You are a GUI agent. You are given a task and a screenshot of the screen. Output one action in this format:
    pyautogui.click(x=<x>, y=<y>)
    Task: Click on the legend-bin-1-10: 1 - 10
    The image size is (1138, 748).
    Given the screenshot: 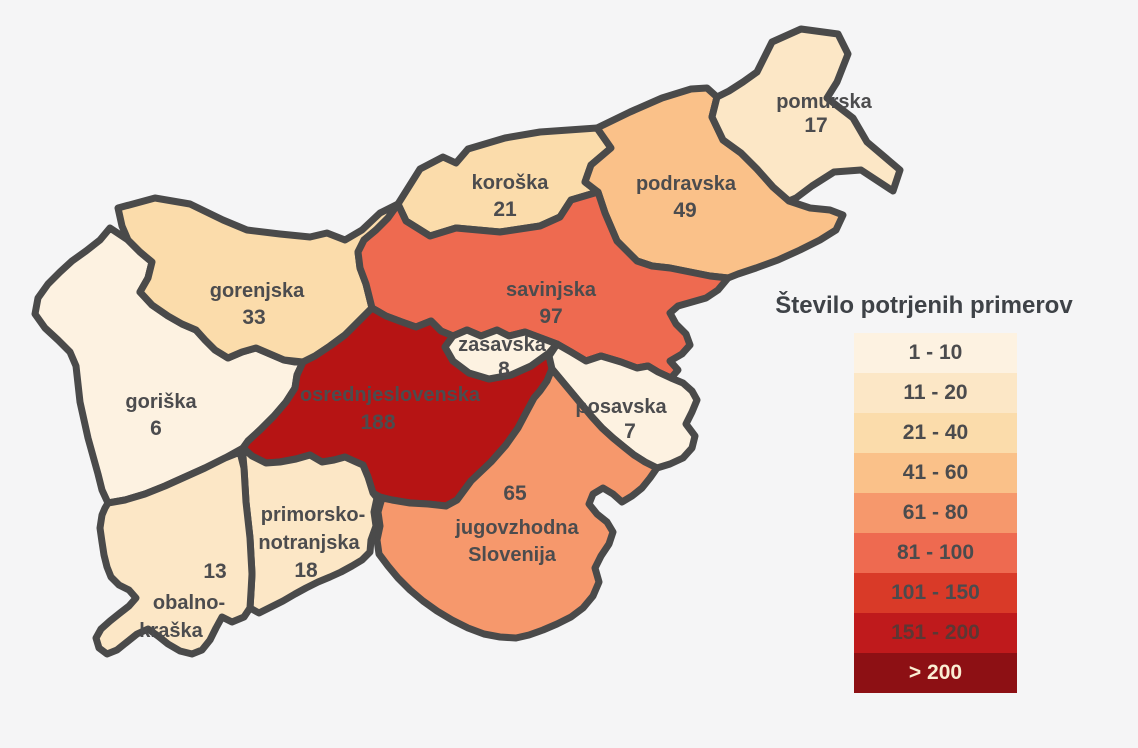 What is the action you would take?
    pyautogui.click(x=935, y=353)
    